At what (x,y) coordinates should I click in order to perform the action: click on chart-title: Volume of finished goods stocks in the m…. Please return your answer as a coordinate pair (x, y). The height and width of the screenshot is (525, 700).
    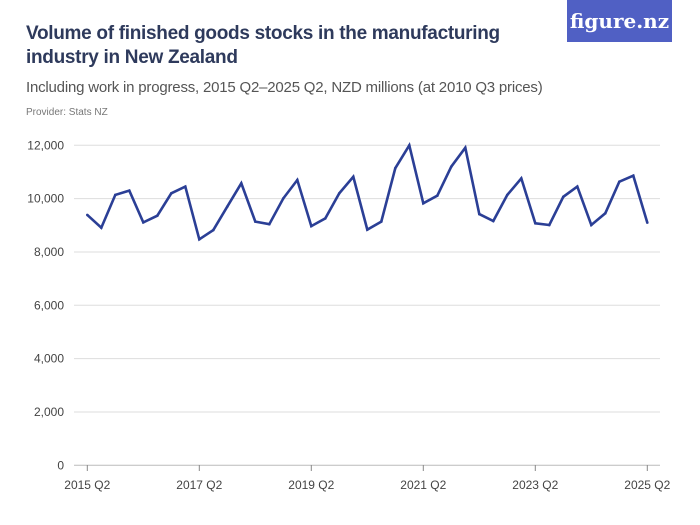
    Looking at the image, I should click on (263, 45).